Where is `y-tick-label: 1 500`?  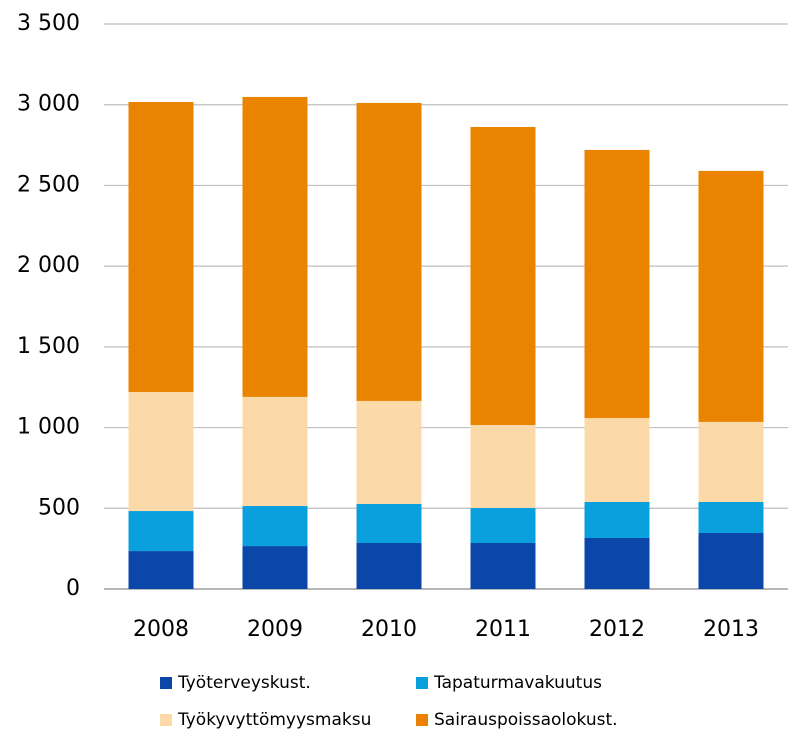
y-tick-label: 1 500 is located at coordinates (48, 346).